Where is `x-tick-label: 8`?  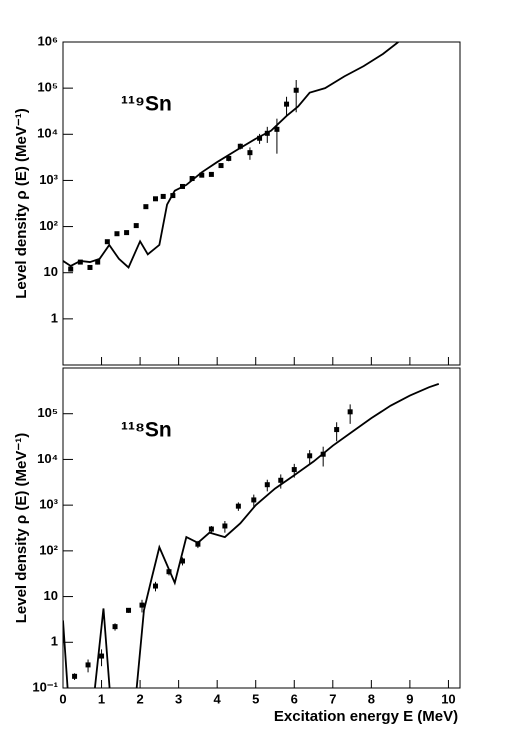
x-tick-label: 8 is located at coordinates (371, 698).